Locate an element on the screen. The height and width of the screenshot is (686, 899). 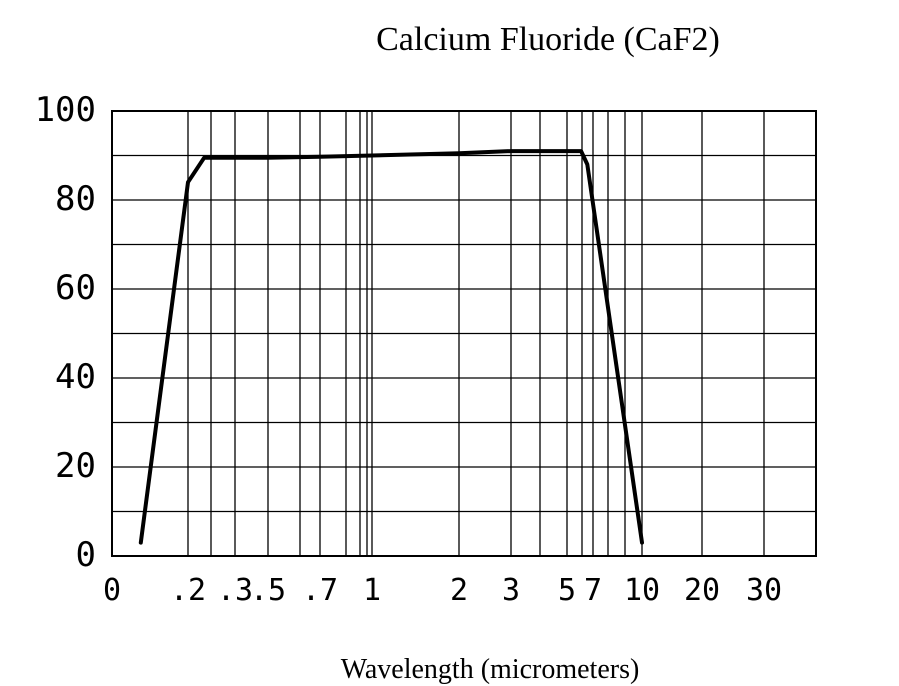
y-axis-ticks: 0 20 40 60 80 100 is located at coordinates (65, 332).